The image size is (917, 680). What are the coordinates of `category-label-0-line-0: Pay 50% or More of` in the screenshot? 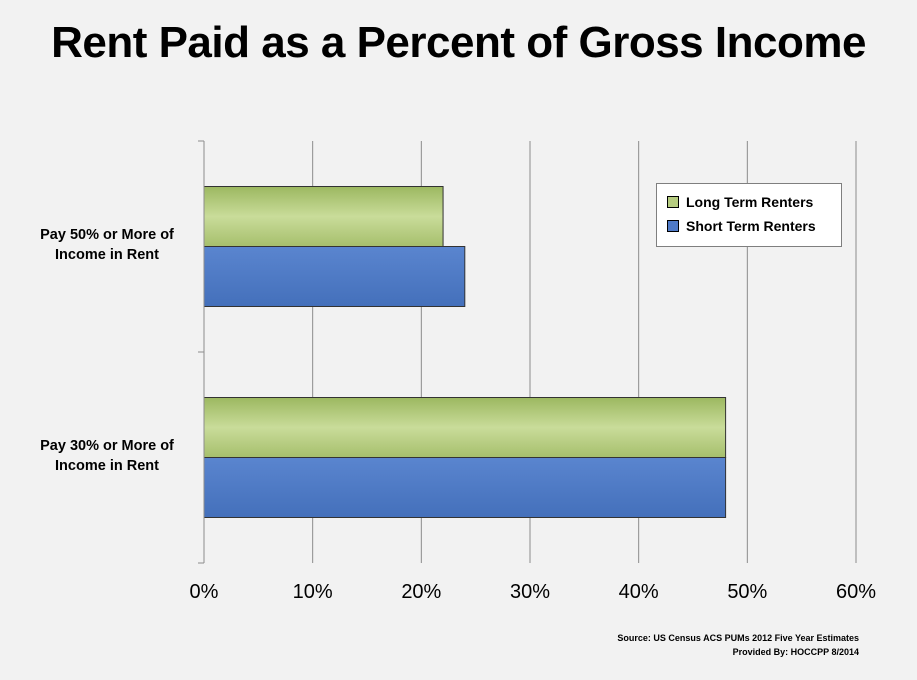 It's located at (107, 234).